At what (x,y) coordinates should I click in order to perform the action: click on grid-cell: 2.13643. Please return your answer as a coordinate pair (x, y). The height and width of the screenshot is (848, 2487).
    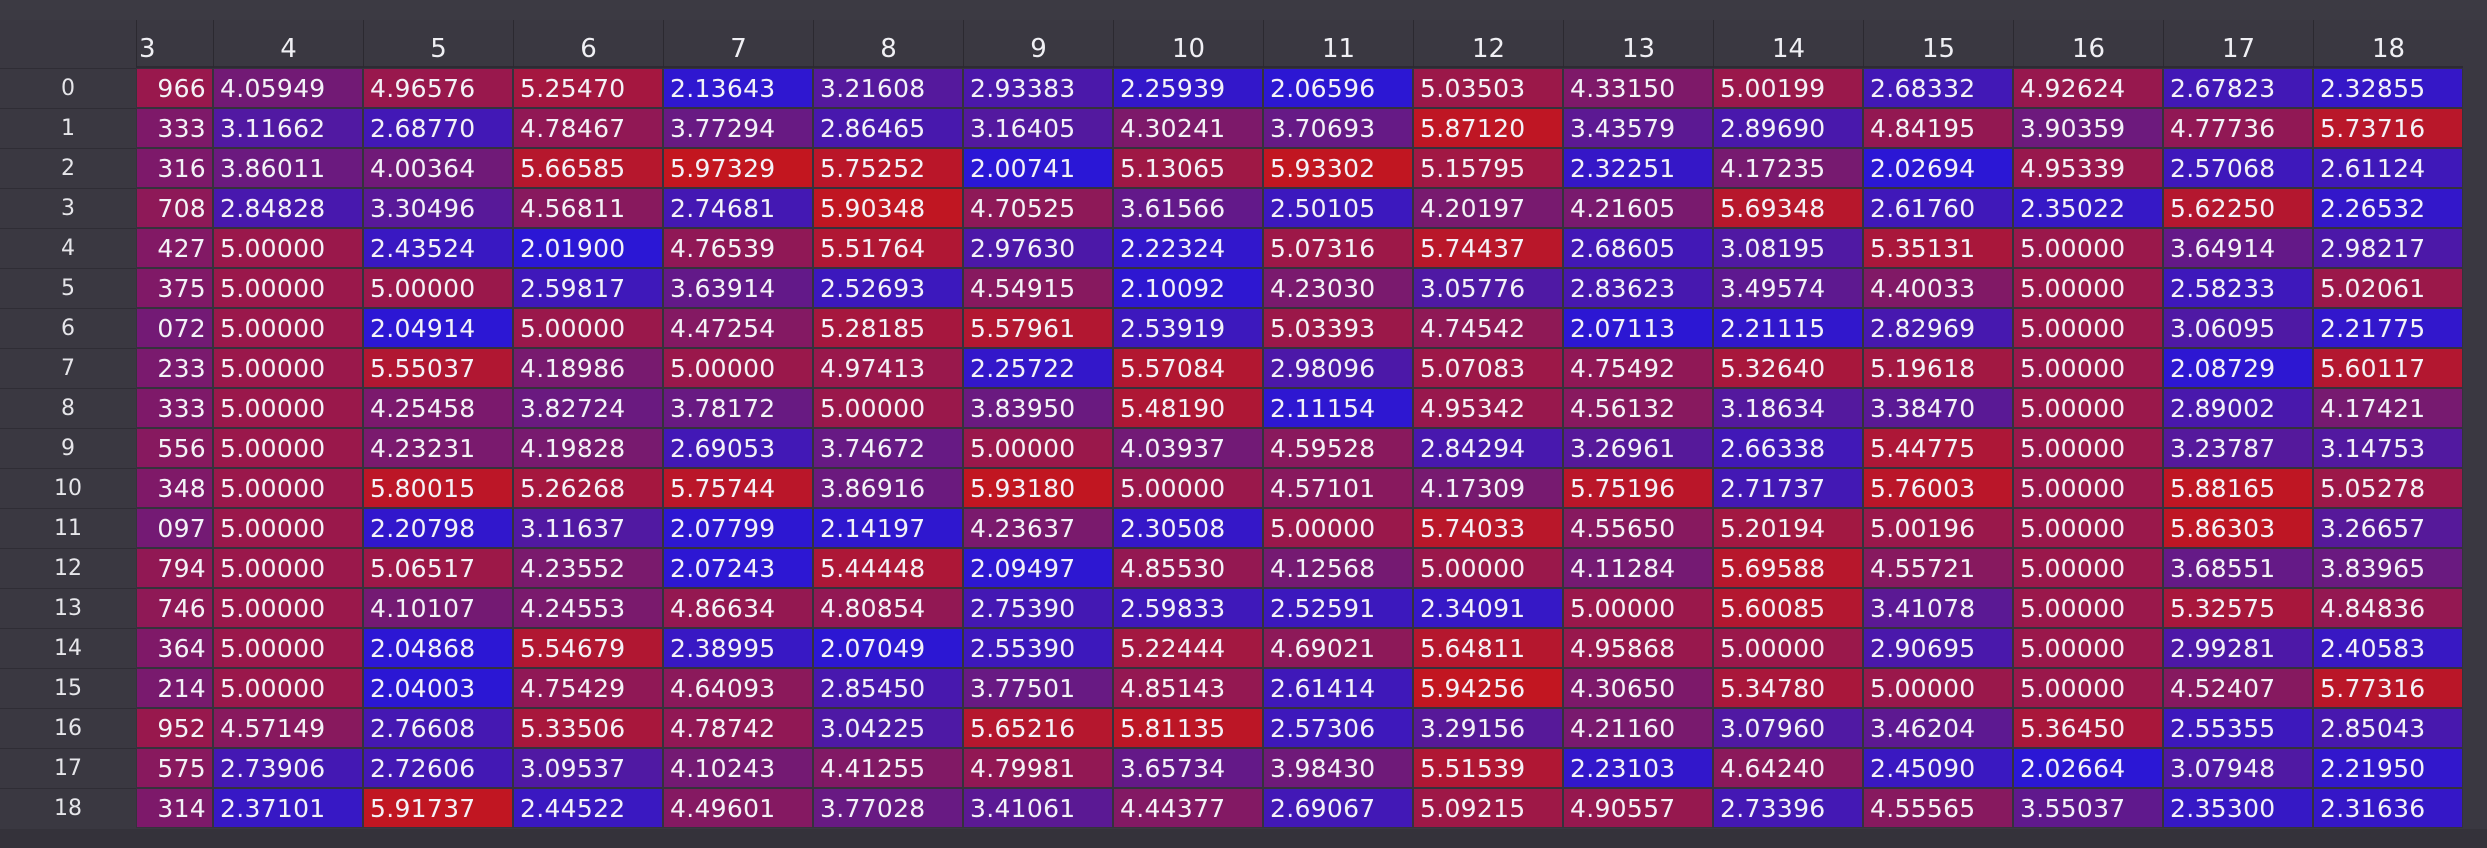
    Looking at the image, I should click on (738, 88).